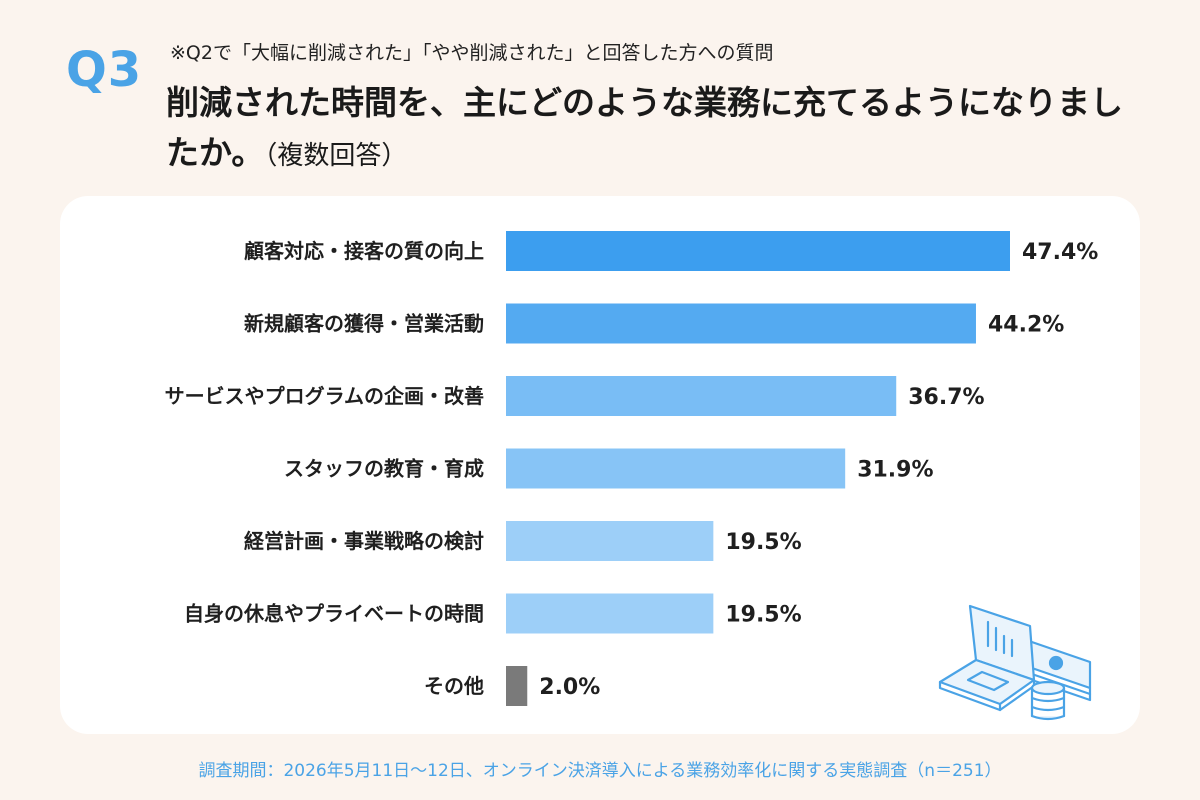 The height and width of the screenshot is (800, 1200). Describe the element at coordinates (946, 397) in the screenshot. I see `value-label: 36.7%` at that location.